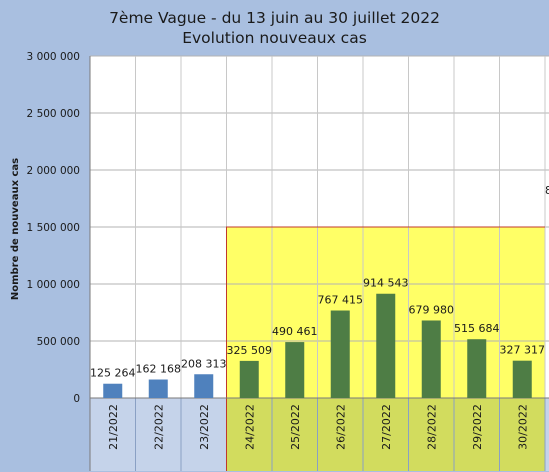 This screenshot has width=549, height=472. Describe the element at coordinates (431, 427) in the screenshot. I see `x-tick-label: 28/2022` at that location.